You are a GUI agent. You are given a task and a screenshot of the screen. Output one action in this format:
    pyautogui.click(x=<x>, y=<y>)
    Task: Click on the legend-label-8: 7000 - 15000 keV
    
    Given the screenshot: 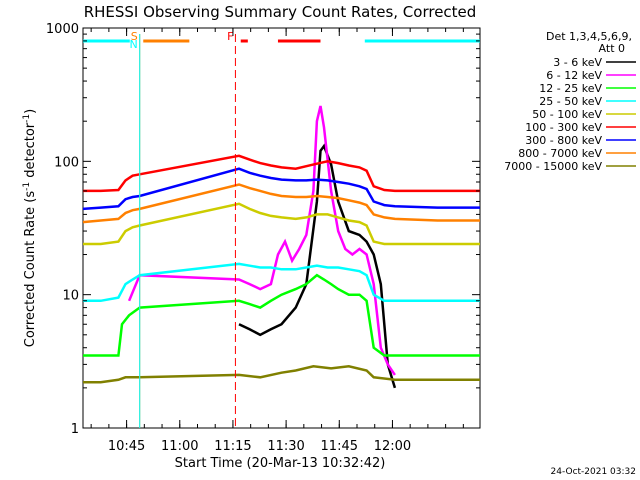 What is the action you would take?
    pyautogui.click(x=553, y=166)
    